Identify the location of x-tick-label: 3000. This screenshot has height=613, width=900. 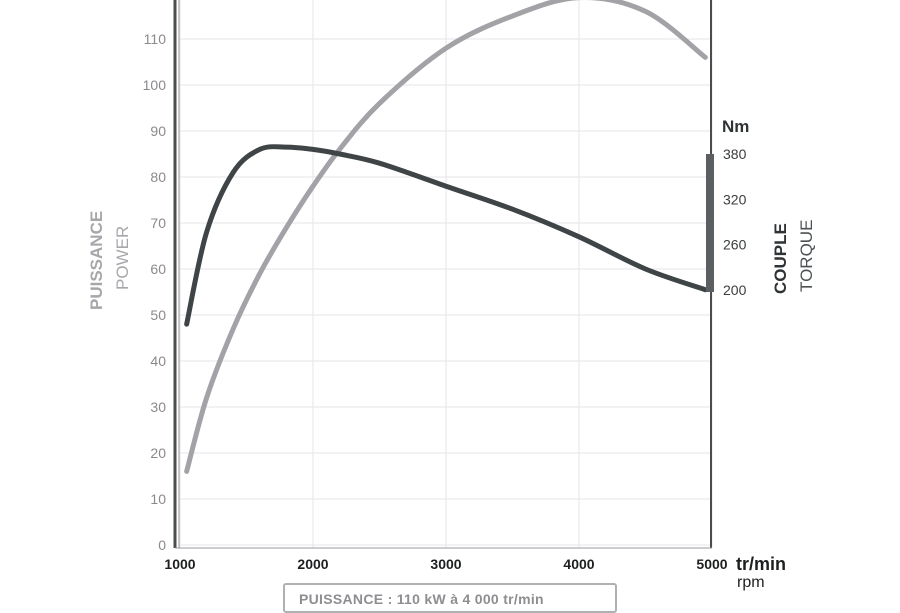
(445, 564).